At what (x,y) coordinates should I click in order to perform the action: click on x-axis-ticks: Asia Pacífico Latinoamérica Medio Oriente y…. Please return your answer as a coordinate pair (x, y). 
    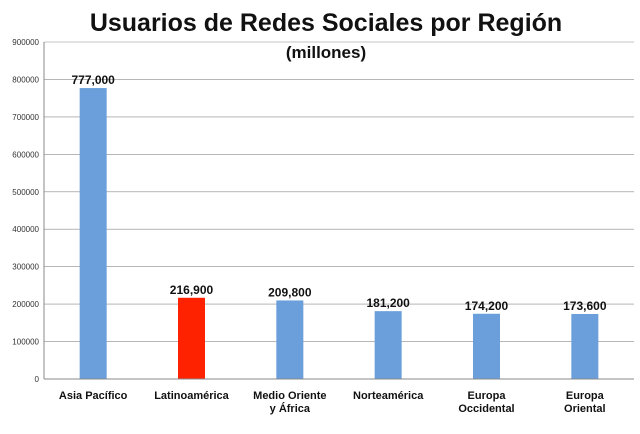
    Looking at the image, I should click on (332, 402).